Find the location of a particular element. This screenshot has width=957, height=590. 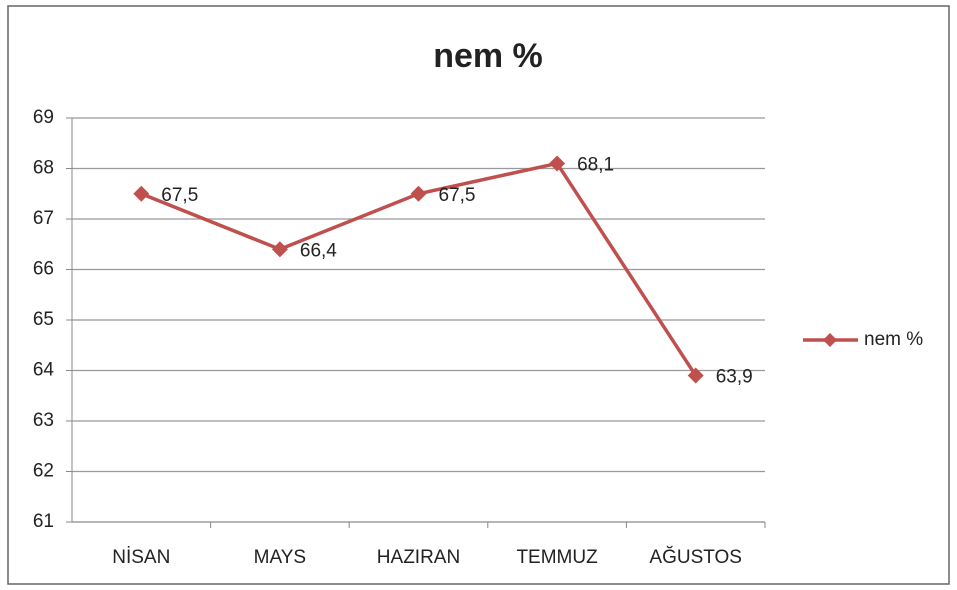

data-label: 63,9 is located at coordinates (734, 377).